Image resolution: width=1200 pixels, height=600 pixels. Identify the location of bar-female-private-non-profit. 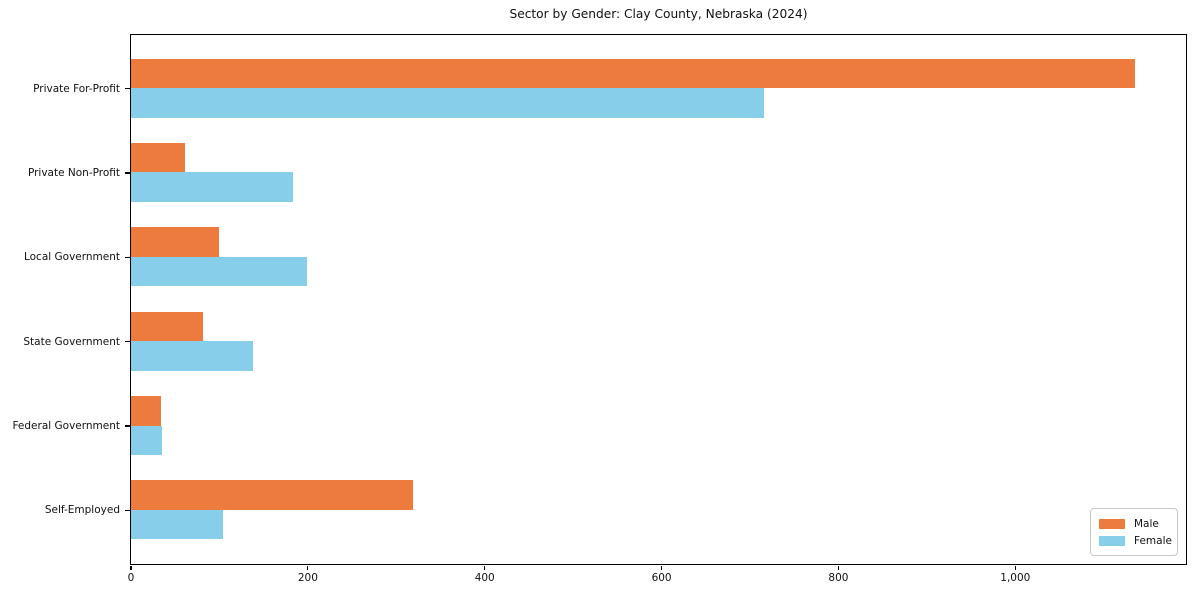
(212, 187).